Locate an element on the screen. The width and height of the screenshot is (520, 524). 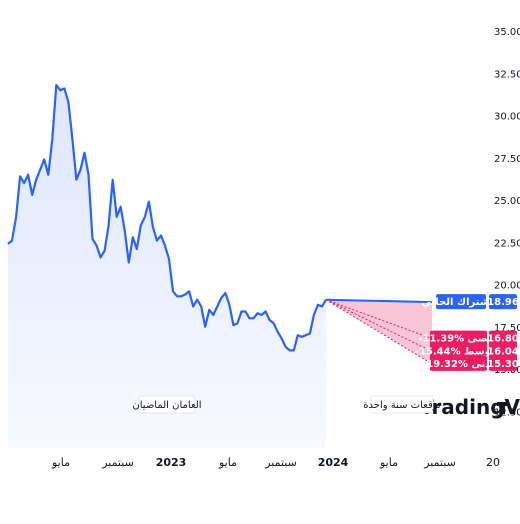
forecast-avg-pill is located at coordinates (458, 351).